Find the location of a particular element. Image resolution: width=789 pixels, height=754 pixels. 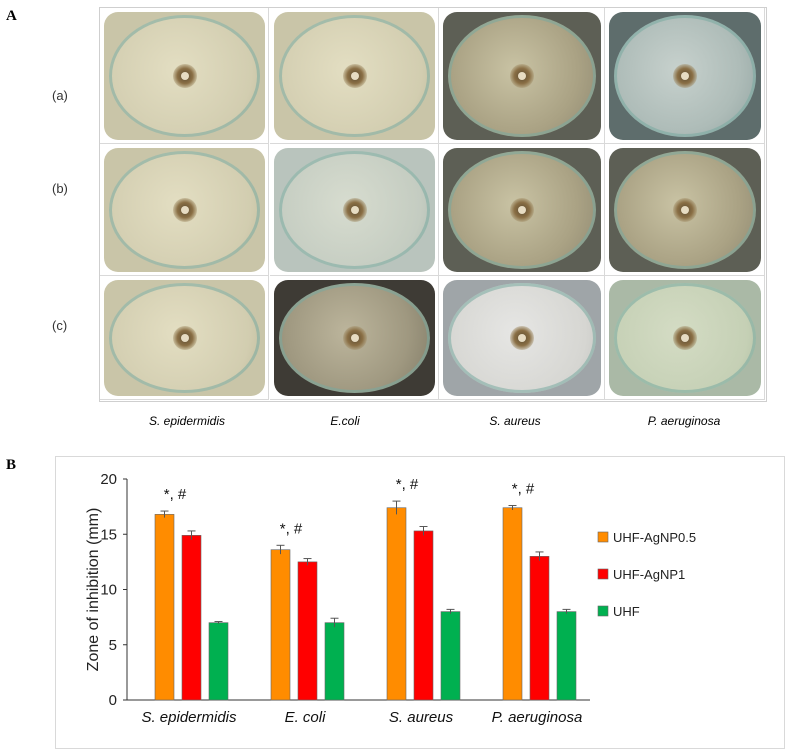

row-label-a: (a) is located at coordinates (60, 95).